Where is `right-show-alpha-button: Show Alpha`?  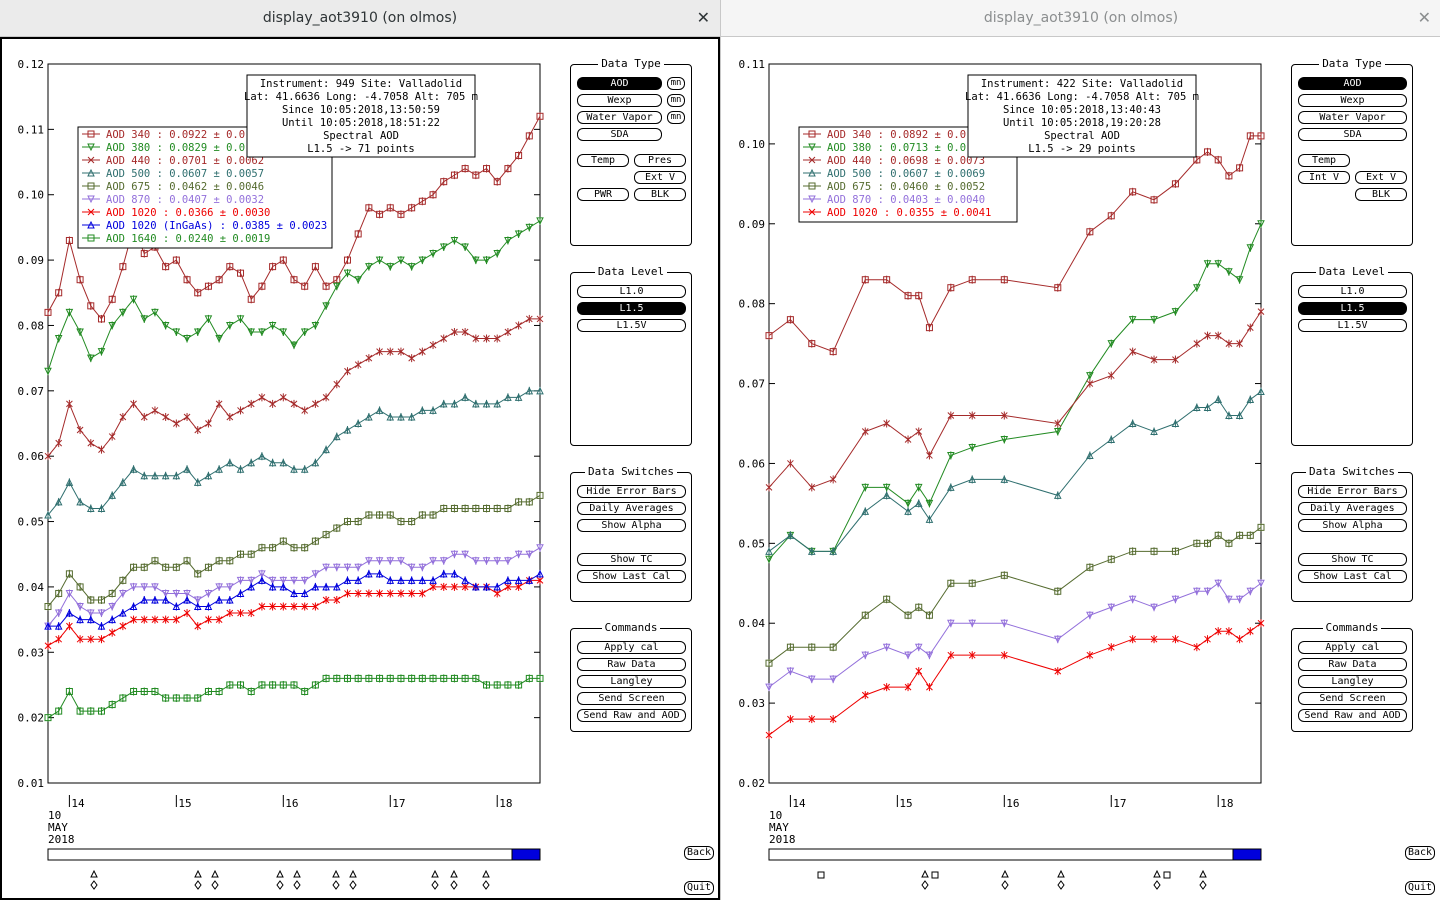 right-show-alpha-button: Show Alpha is located at coordinates (1352, 525).